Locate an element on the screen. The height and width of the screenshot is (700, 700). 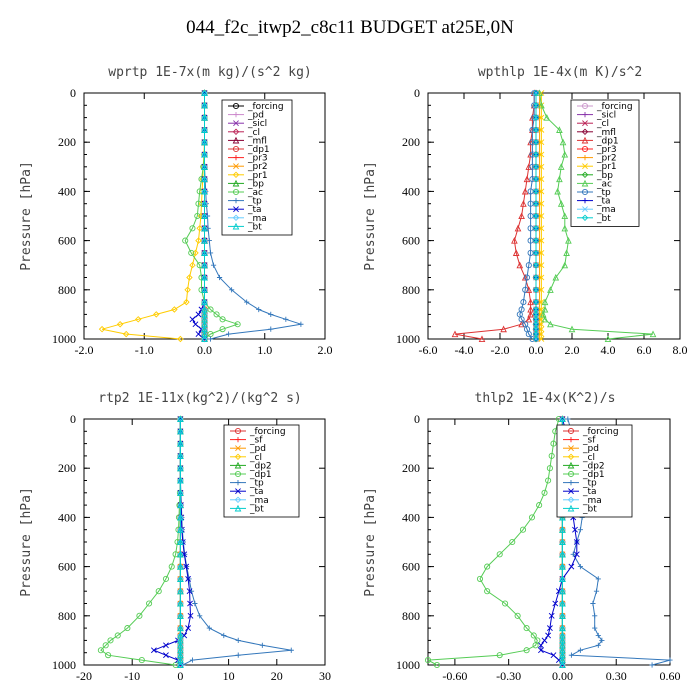
legend-label: _mfl is located at coordinates (257, 141).